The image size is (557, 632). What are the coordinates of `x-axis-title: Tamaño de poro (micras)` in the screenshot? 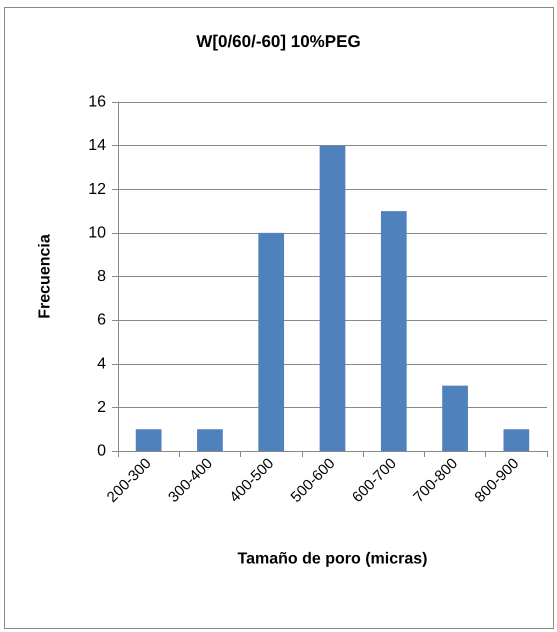 It's located at (333, 559).